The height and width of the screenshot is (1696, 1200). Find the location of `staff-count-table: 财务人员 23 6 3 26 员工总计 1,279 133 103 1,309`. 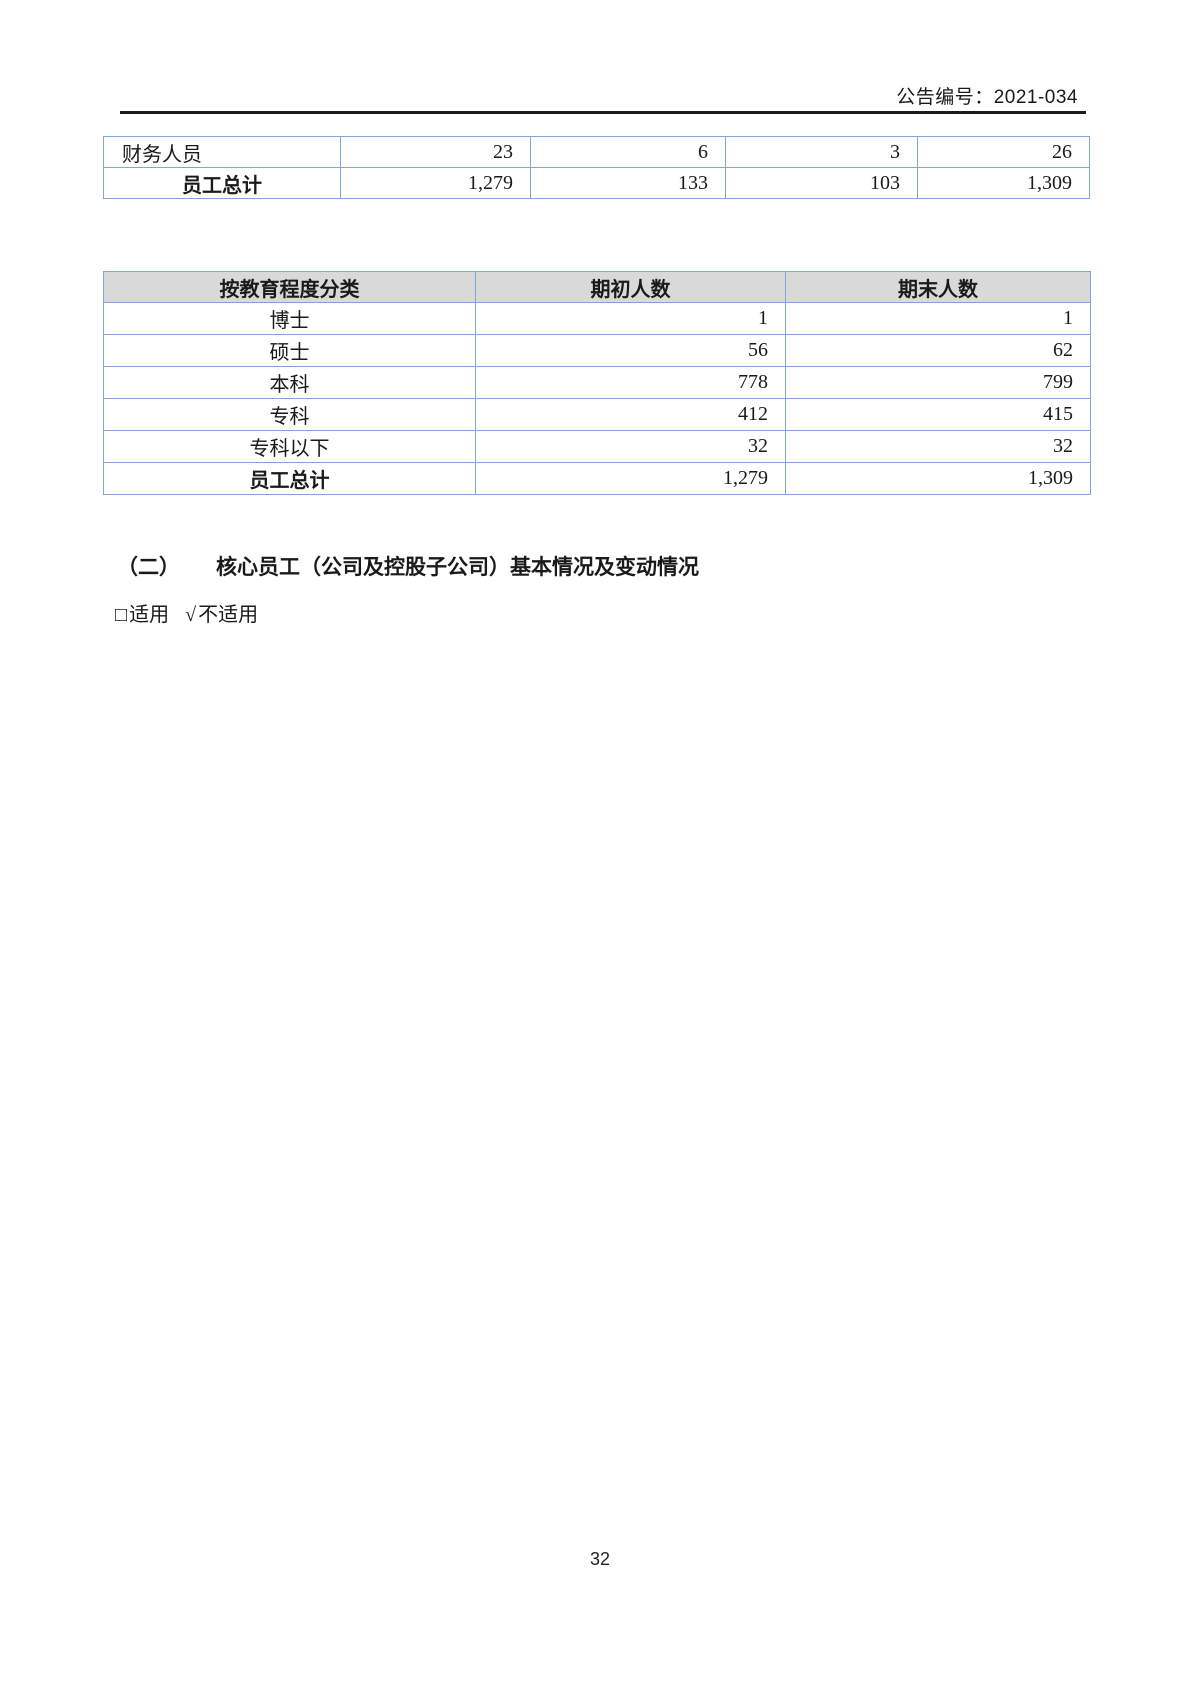

staff-count-table: 财务人员 23 6 3 26 员工总计 1,279 133 103 1,309 is located at coordinates (596, 167).